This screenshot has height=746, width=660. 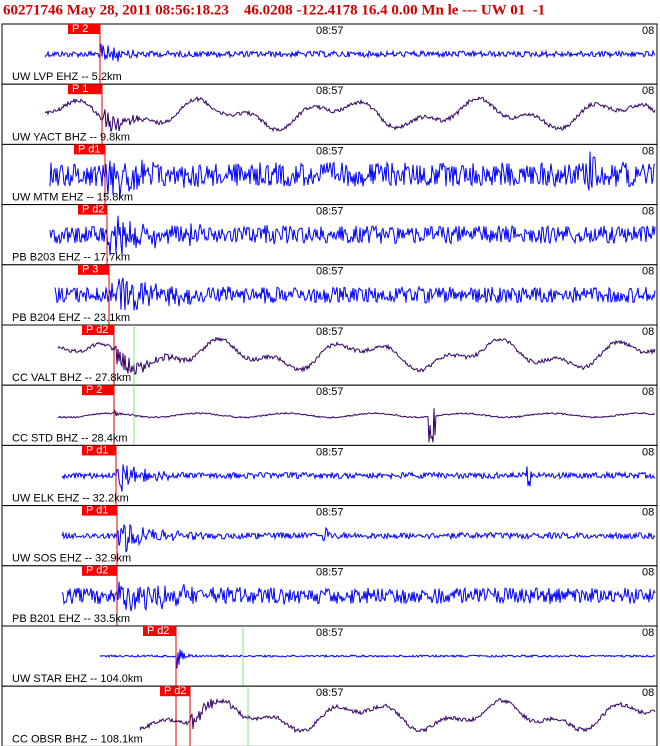 What do you see at coordinates (72, 198) in the screenshot?
I see `station-label: UW MTM EHZ -- 15.8km` at bounding box center [72, 198].